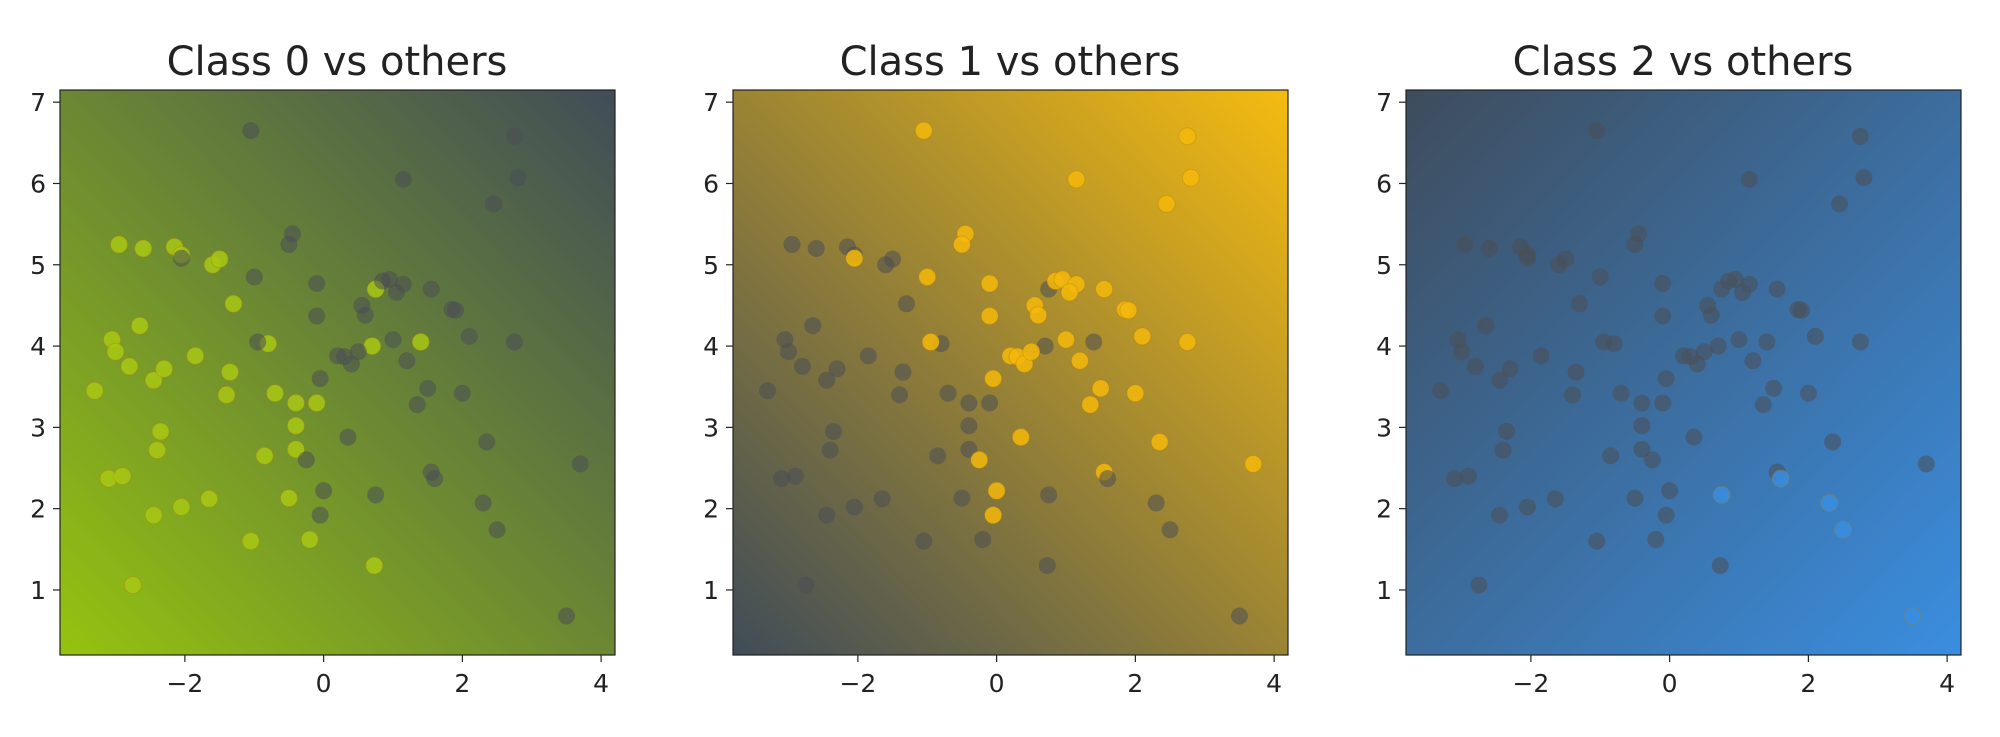 This screenshot has width=2000, height=737. Describe the element at coordinates (38, 509) in the screenshot. I see `y-tick-label: 2` at that location.